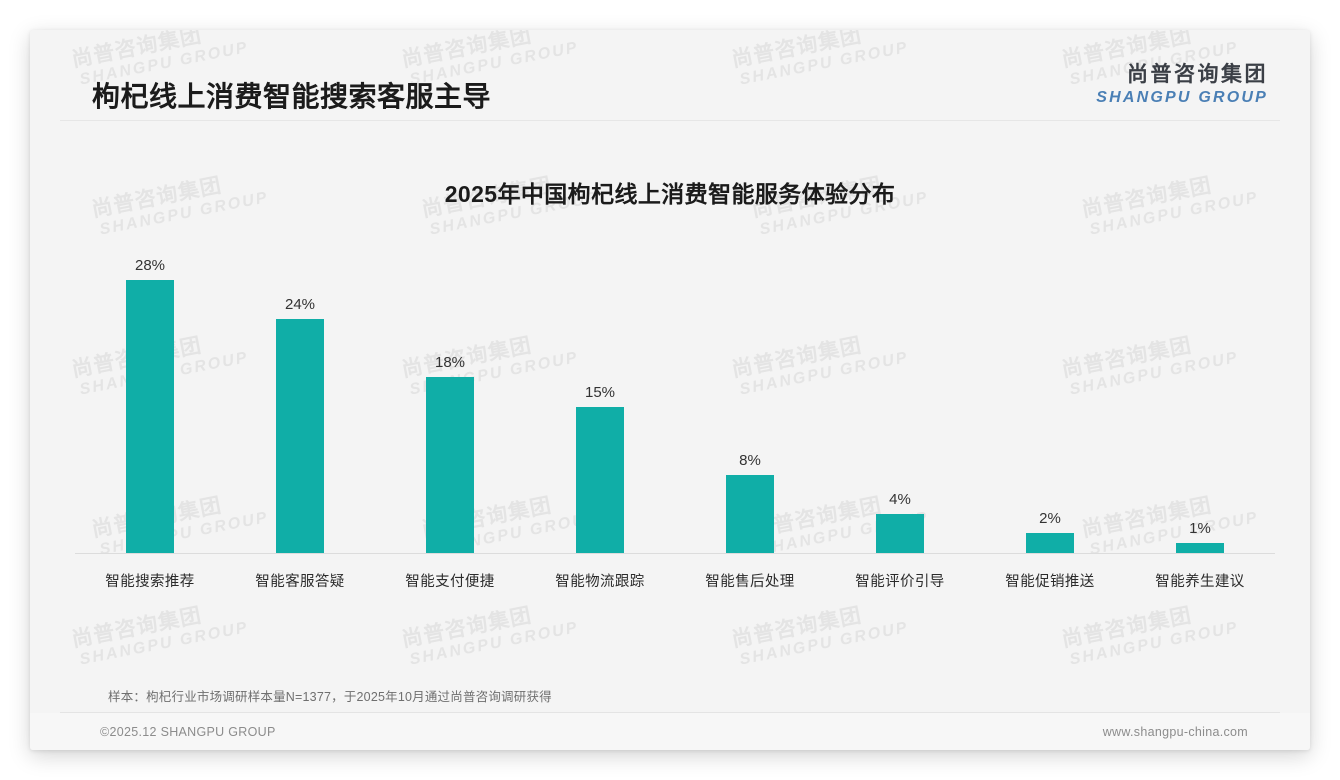 The height and width of the screenshot is (780, 1340). I want to click on bar-value-label: 15%, so click(600, 392).